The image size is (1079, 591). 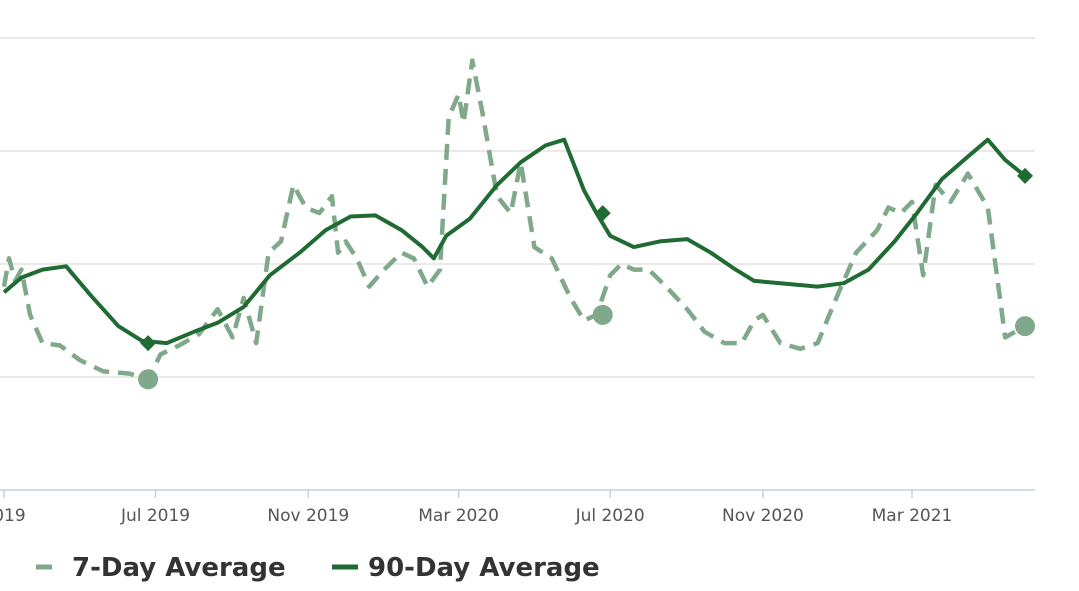 What do you see at coordinates (912, 516) in the screenshot?
I see `x-tick-label-6: Mar 2021` at bounding box center [912, 516].